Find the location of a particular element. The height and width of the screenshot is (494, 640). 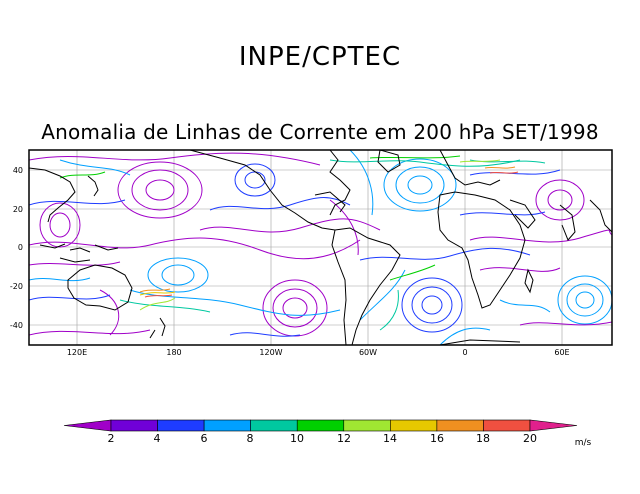

colorbar-labels: 2 4 6 8 10 12 14 16 18 20 is located at coordinates (323, 438).